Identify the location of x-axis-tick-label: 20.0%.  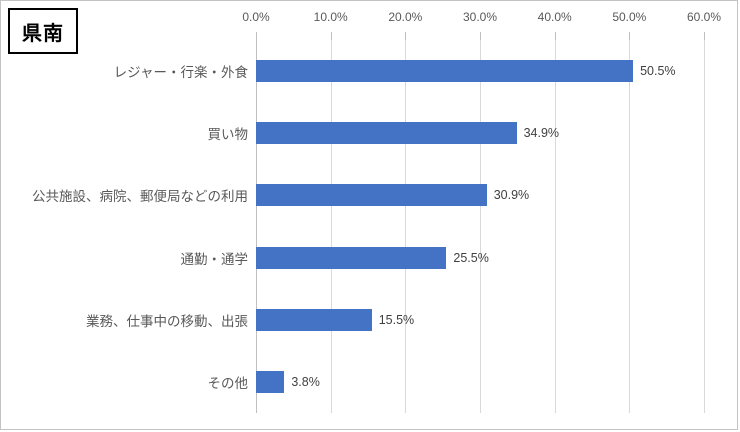
(405, 17).